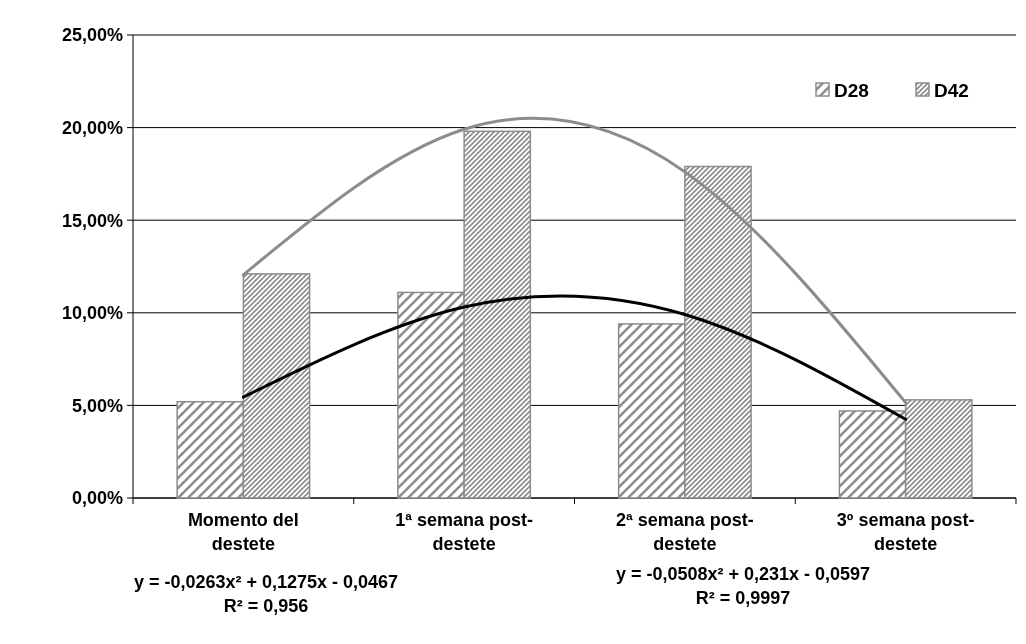 The width and height of the screenshot is (1026, 644). I want to click on legend-label: D28, so click(851, 90).